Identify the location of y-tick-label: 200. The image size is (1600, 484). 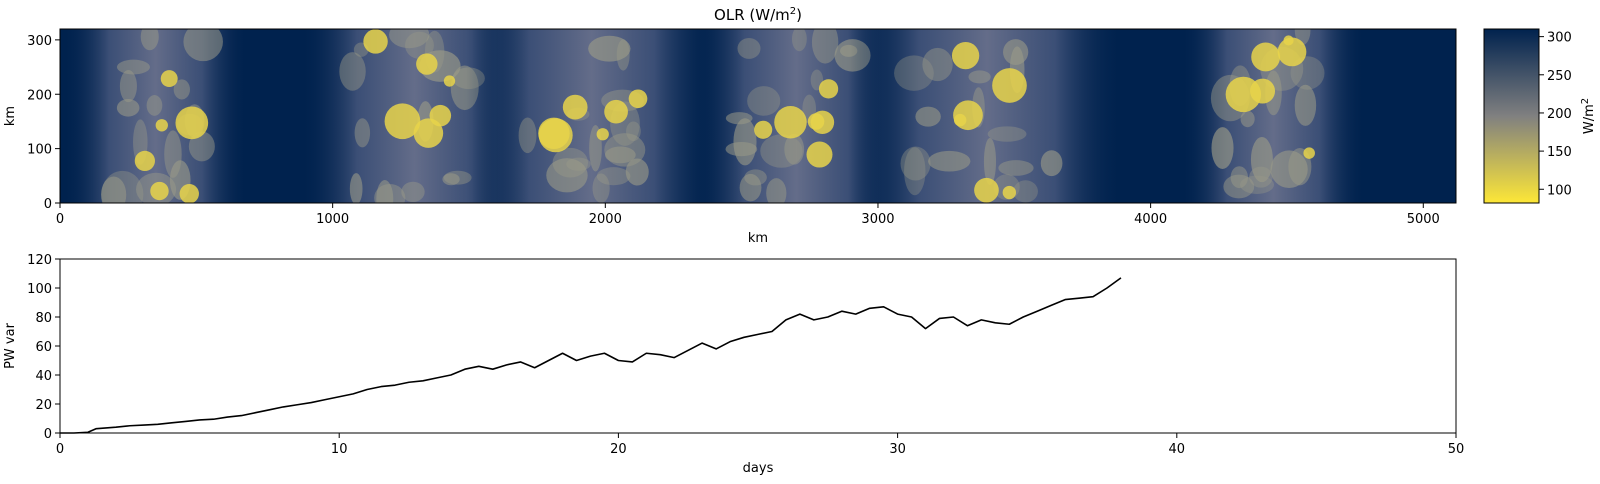
(39, 95).